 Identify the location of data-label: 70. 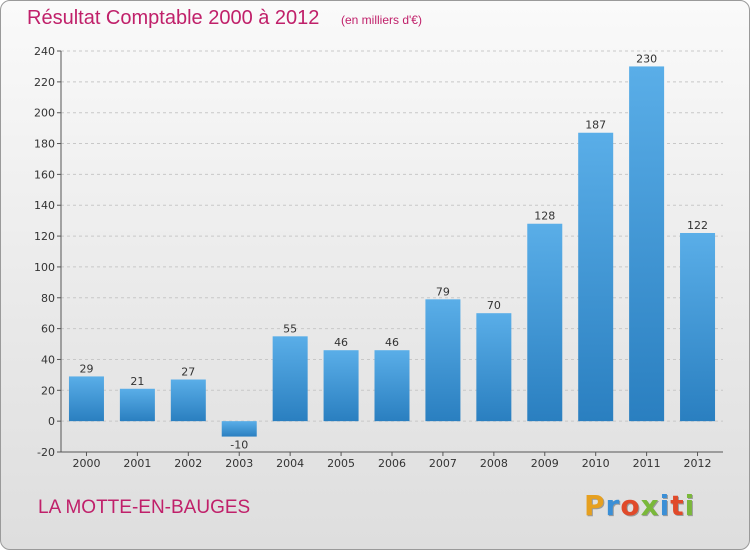
(494, 305).